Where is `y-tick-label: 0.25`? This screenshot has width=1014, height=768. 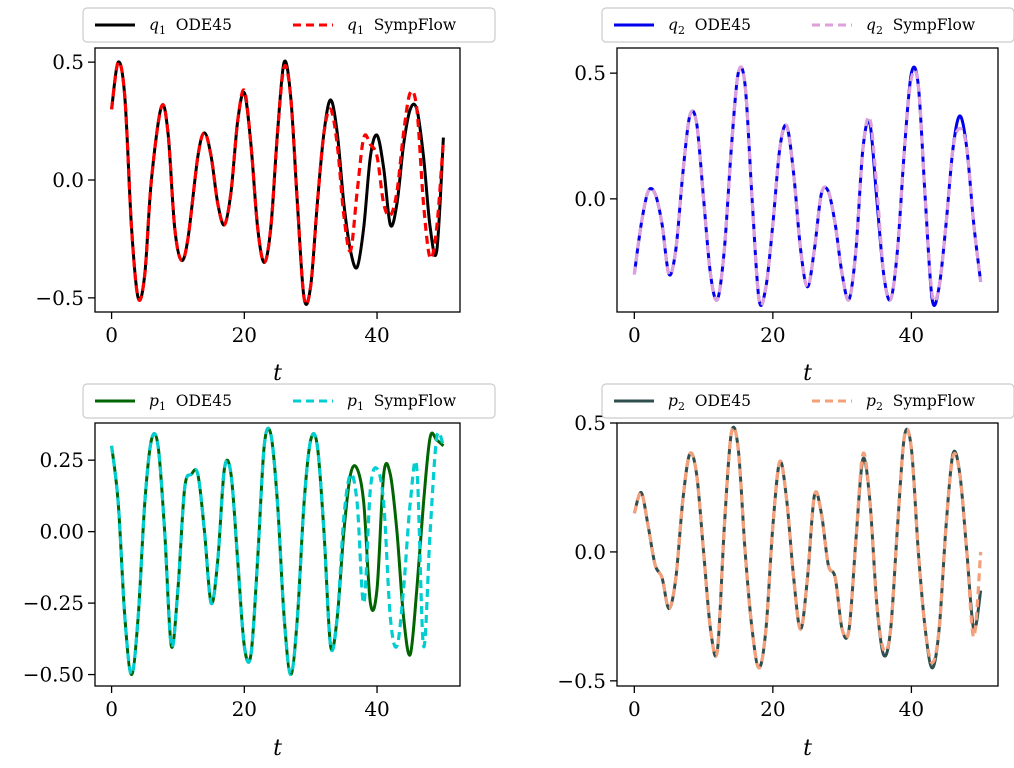 y-tick-label: 0.25 is located at coordinates (61, 460).